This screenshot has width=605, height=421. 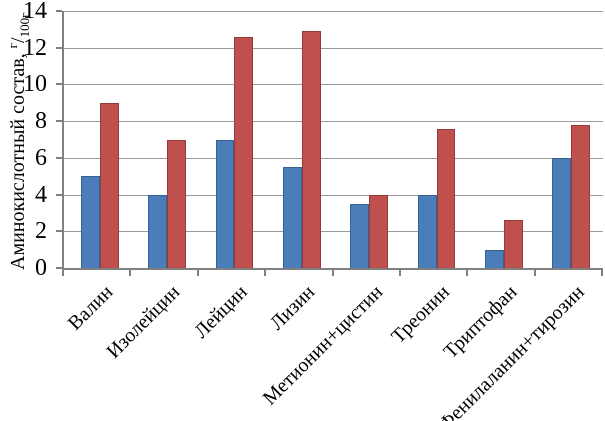 What do you see at coordinates (221, 312) in the screenshot?
I see `x-tick-label-2: Лейцин` at bounding box center [221, 312].